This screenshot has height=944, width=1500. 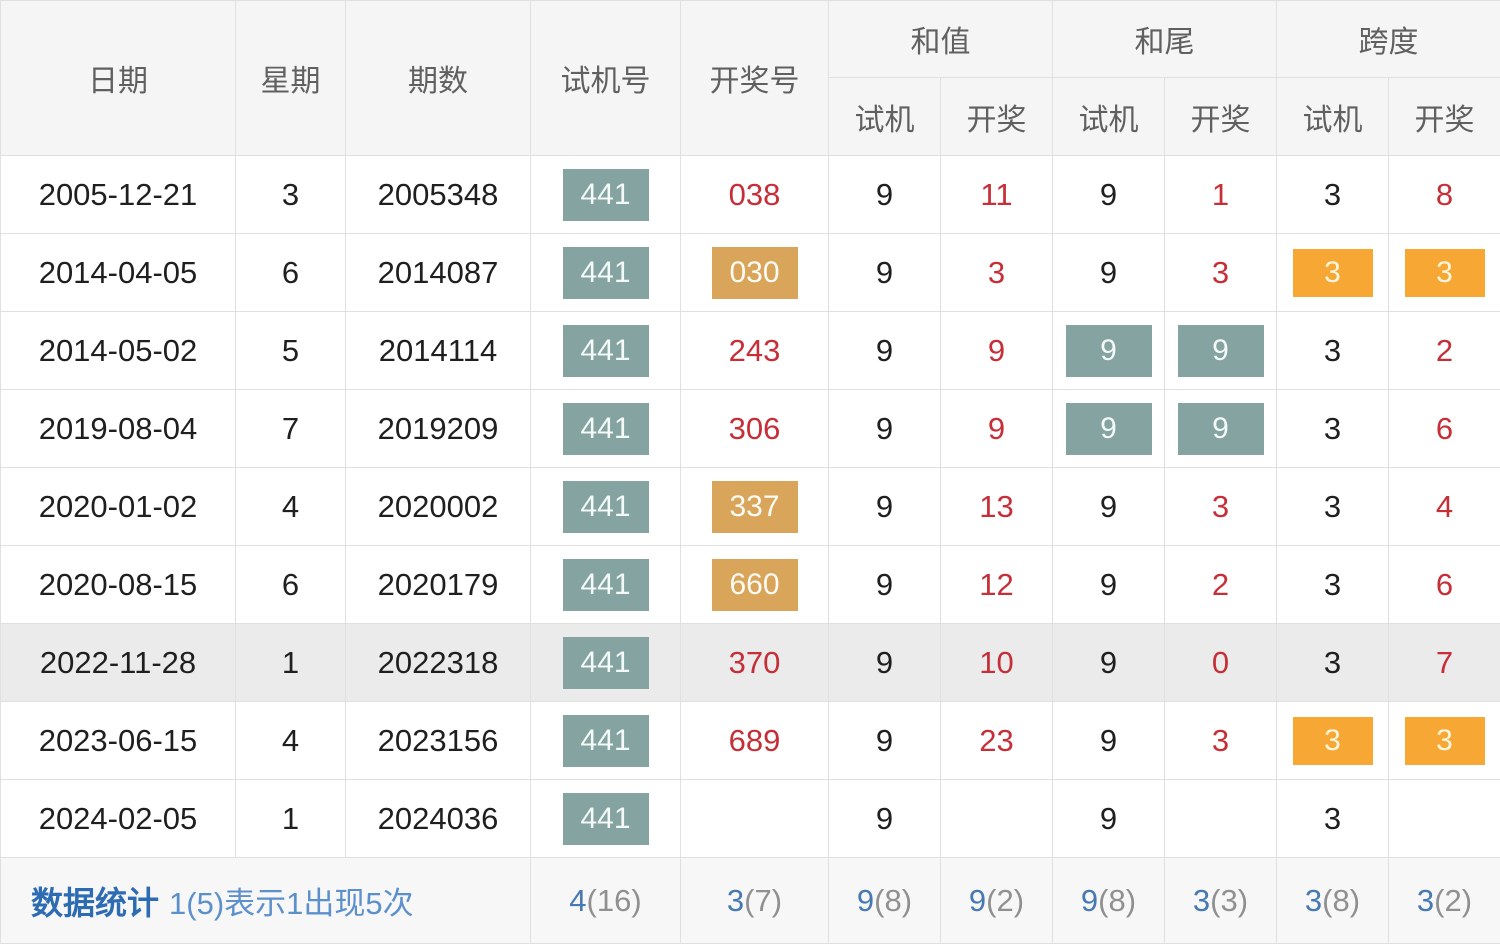 I want to click on issue-cell: 2022318, so click(x=438, y=663).